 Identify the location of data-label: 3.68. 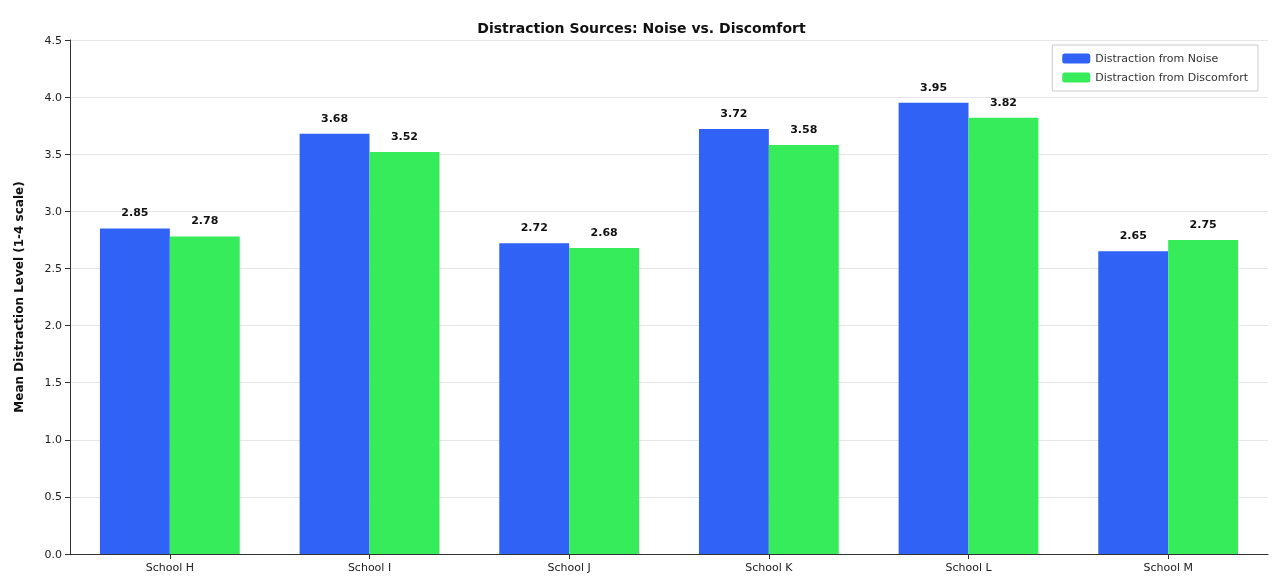
(334, 118).